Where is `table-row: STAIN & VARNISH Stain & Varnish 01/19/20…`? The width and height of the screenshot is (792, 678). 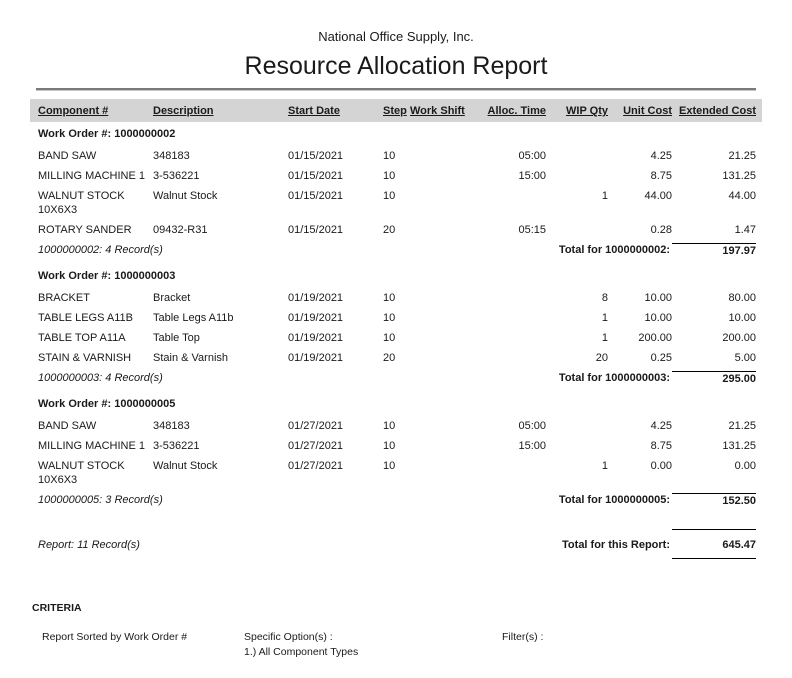
table-row: STAIN & VARNISH Stain & Varnish 01/19/20… is located at coordinates (396, 358).